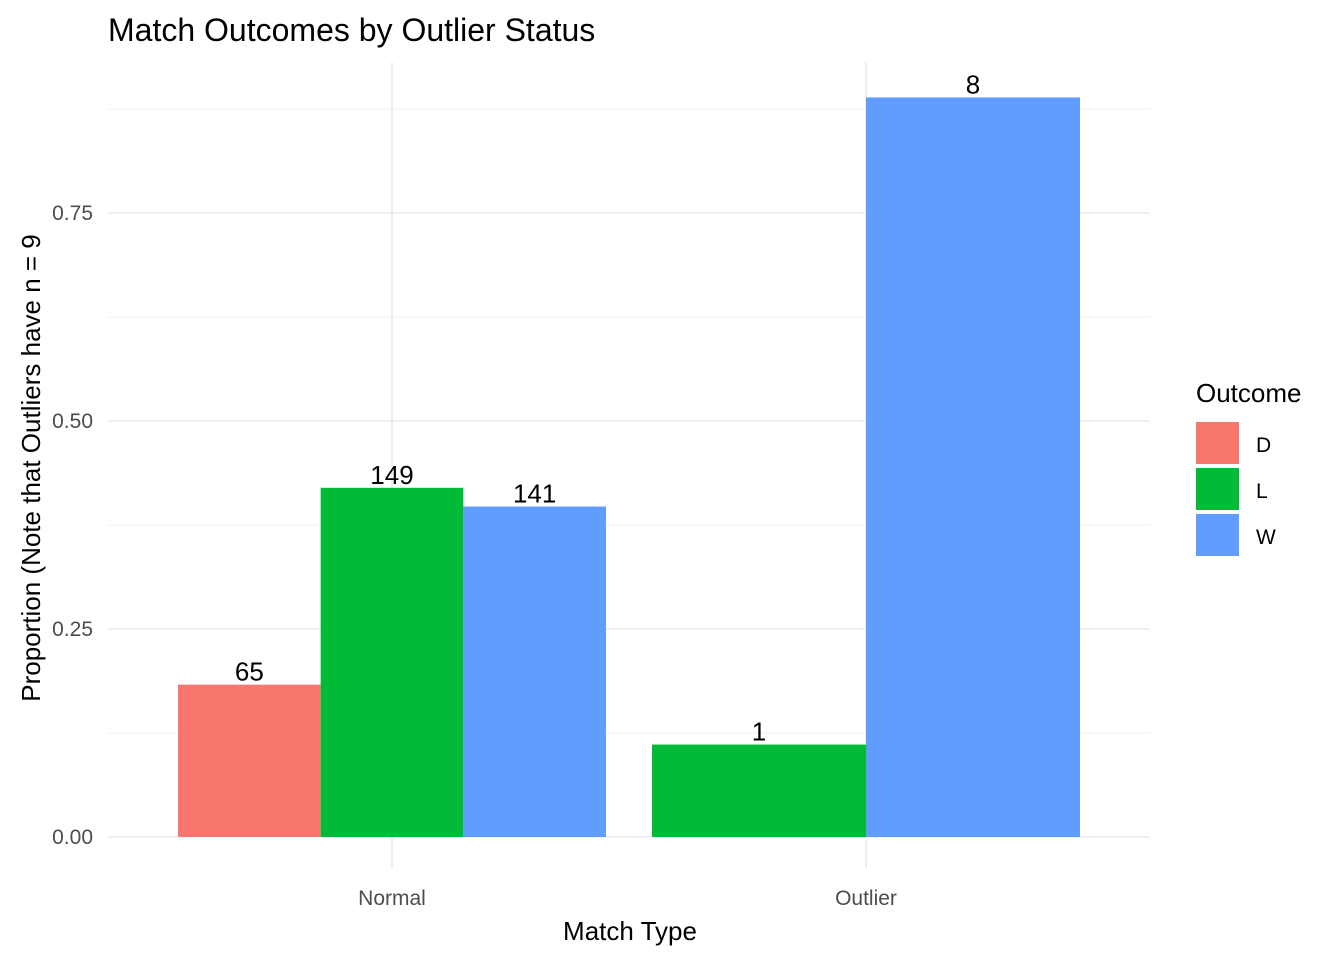  What do you see at coordinates (351, 30) in the screenshot?
I see `chart-title: Match Outcomes by Outlier Status` at bounding box center [351, 30].